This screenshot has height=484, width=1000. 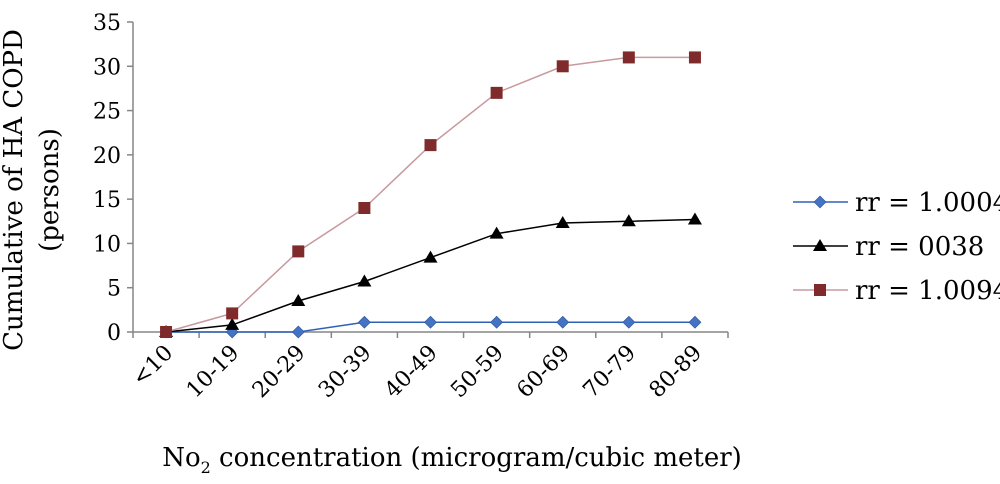 I want to click on legend-label: rr = 1.0094, so click(x=927, y=291).